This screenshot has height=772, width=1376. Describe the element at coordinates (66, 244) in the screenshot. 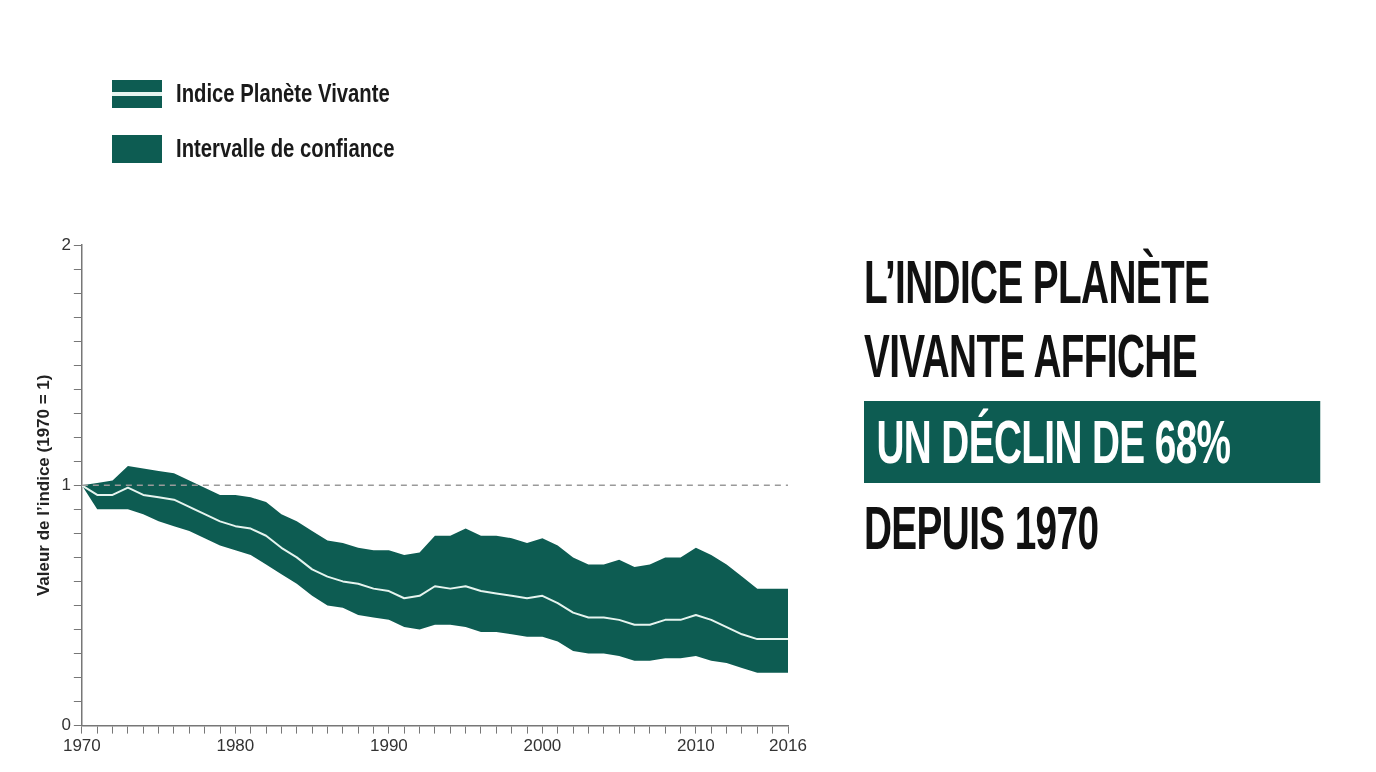

I see `y-tick-label: 2` at that location.